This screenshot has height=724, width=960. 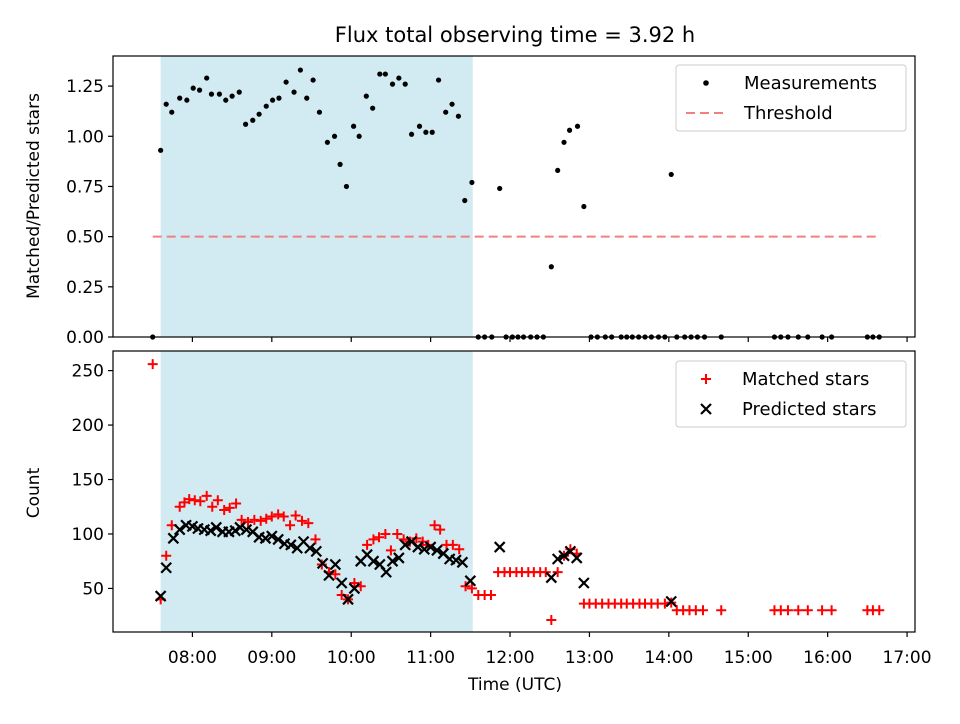 What do you see at coordinates (316, 491) in the screenshot?
I see `observing-interval-shade` at bounding box center [316, 491].